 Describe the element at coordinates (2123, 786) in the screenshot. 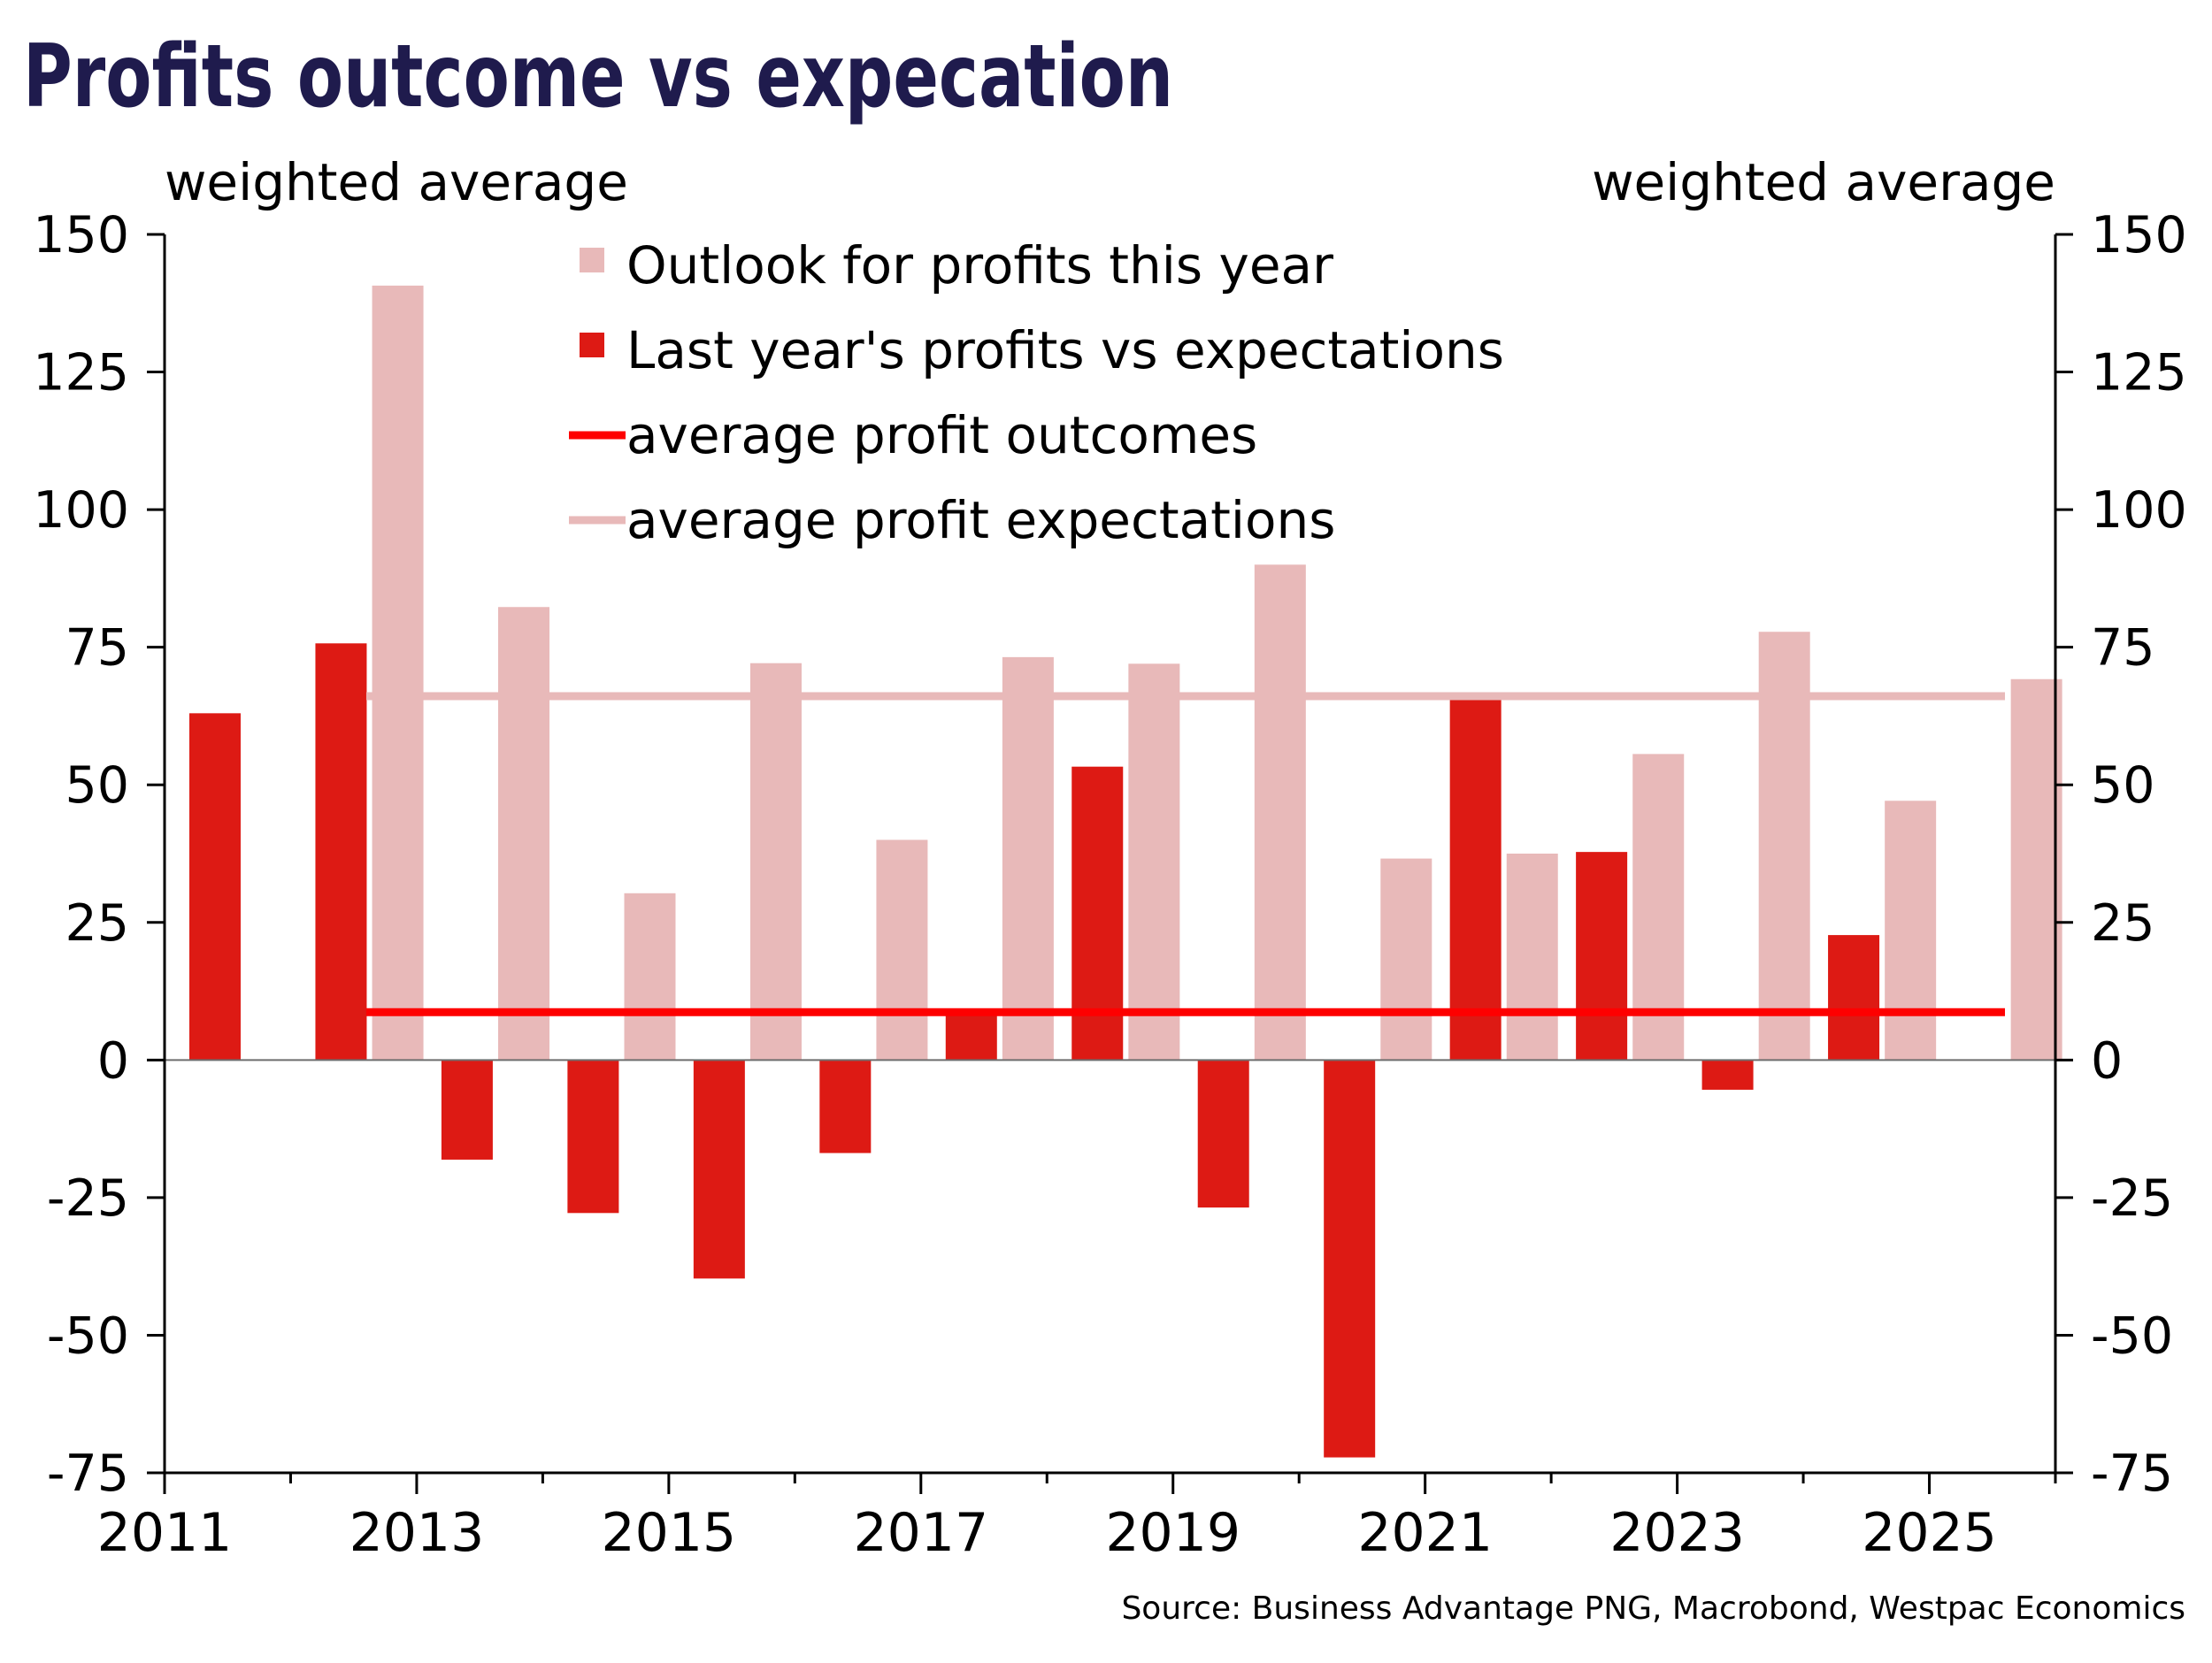

I see `right-y-tick-label: 50` at that location.